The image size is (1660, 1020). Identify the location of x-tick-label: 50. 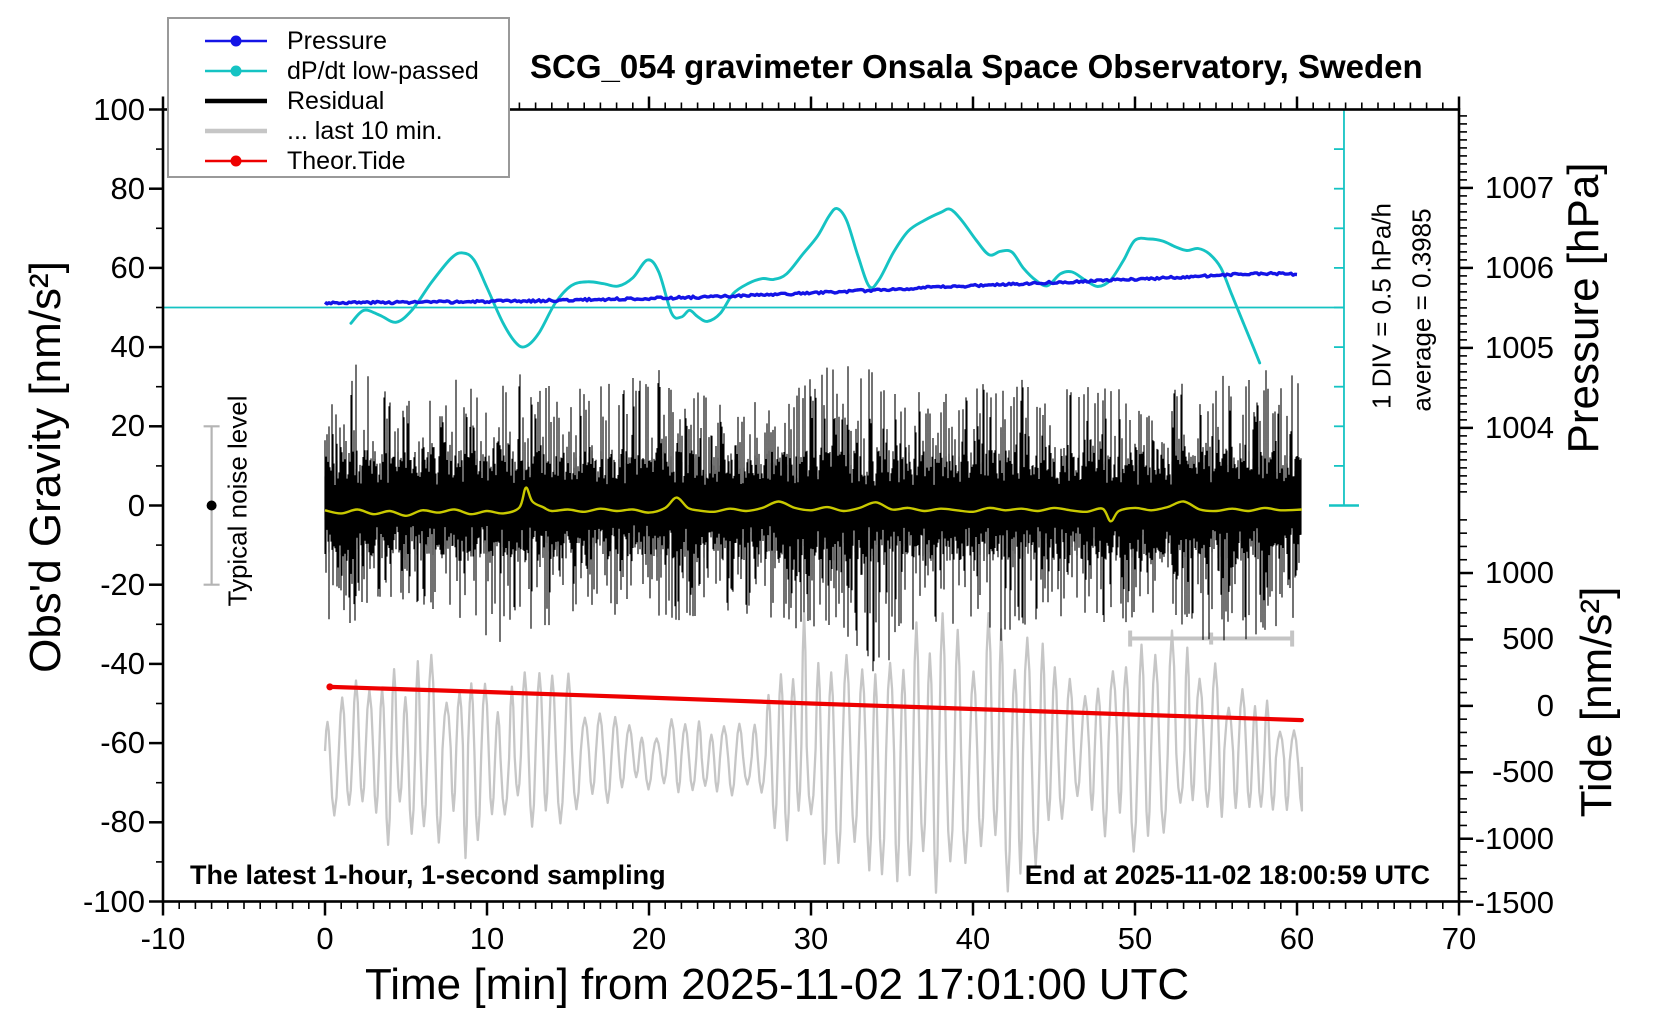
(1135, 938).